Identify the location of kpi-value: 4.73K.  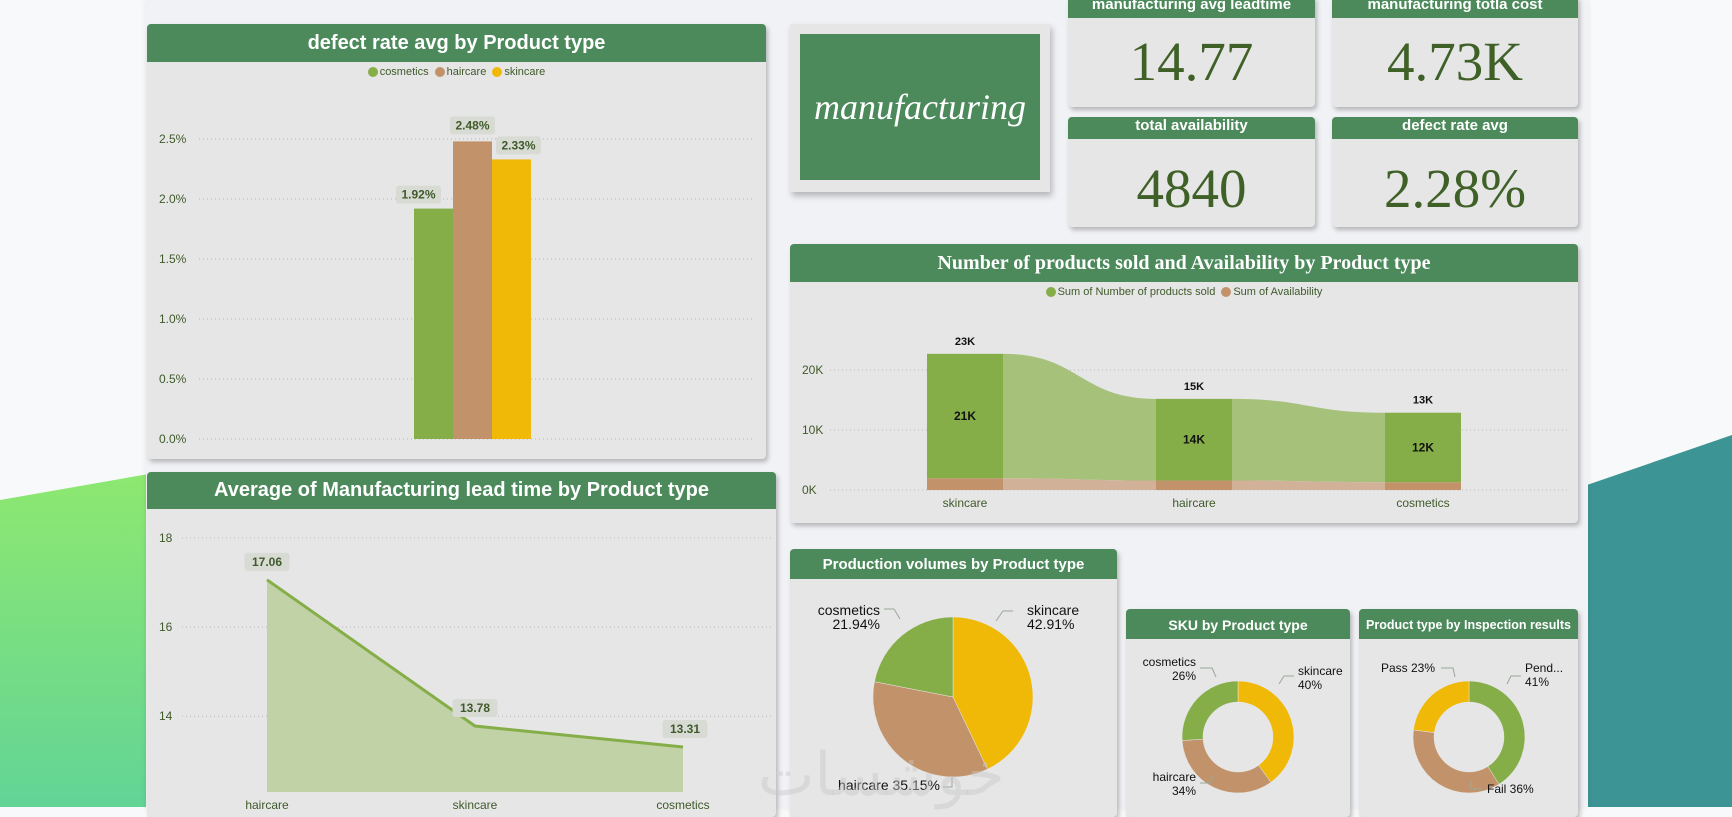
(1455, 61).